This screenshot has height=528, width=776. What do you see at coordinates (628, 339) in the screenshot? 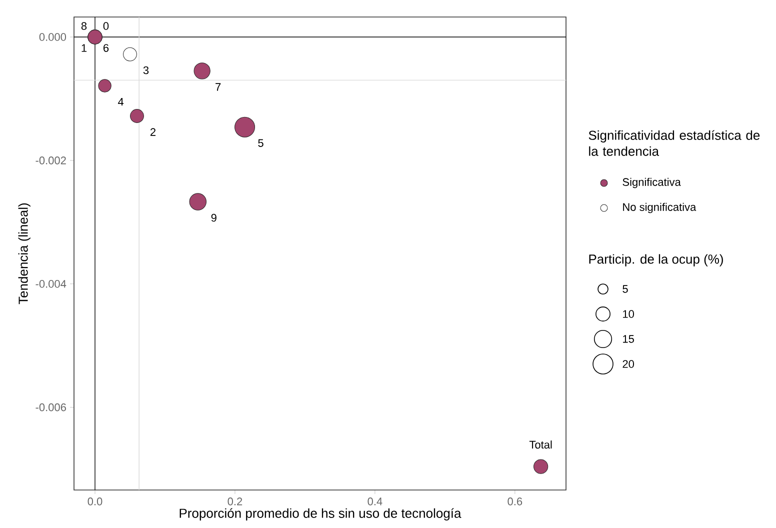
I see `legend-label: 15` at bounding box center [628, 339].